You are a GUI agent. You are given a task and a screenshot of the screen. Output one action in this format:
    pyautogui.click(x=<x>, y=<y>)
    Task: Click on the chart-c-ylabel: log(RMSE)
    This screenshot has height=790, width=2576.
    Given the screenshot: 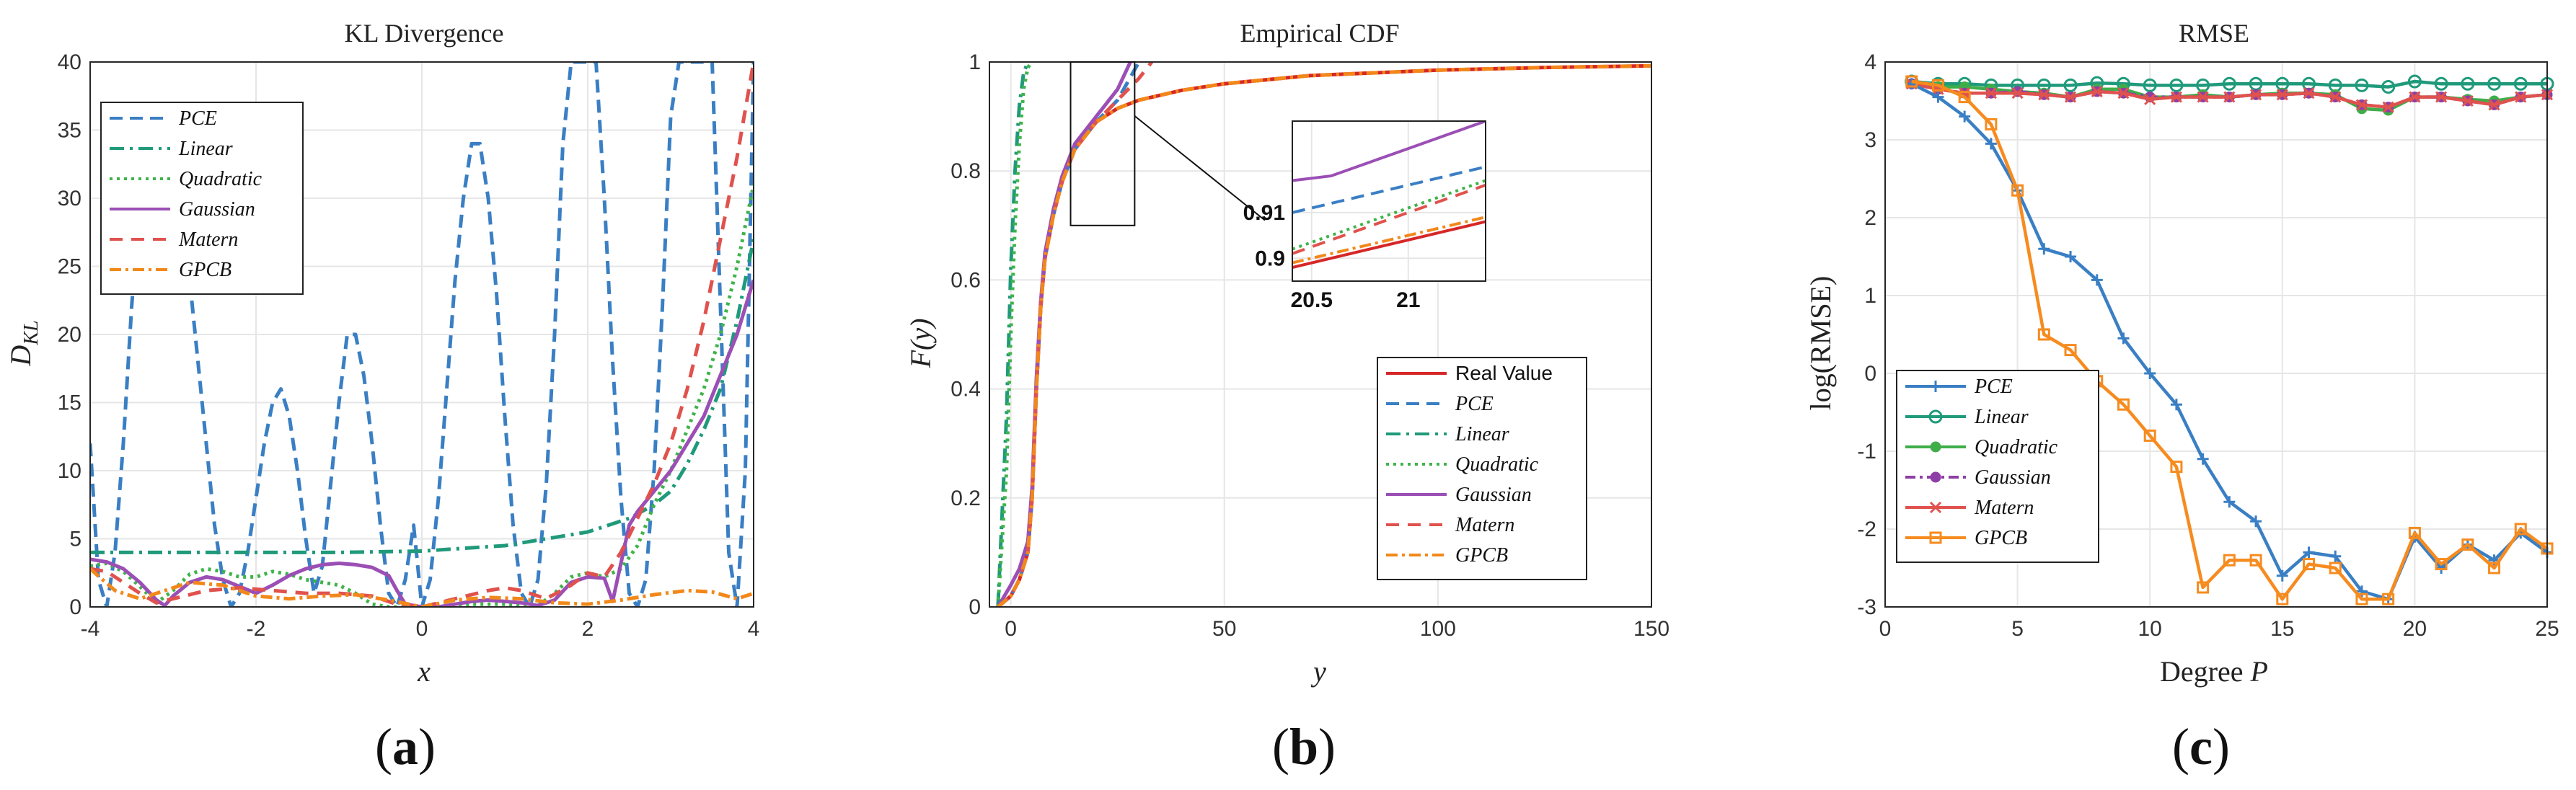 What is the action you would take?
    pyautogui.click(x=1820, y=344)
    